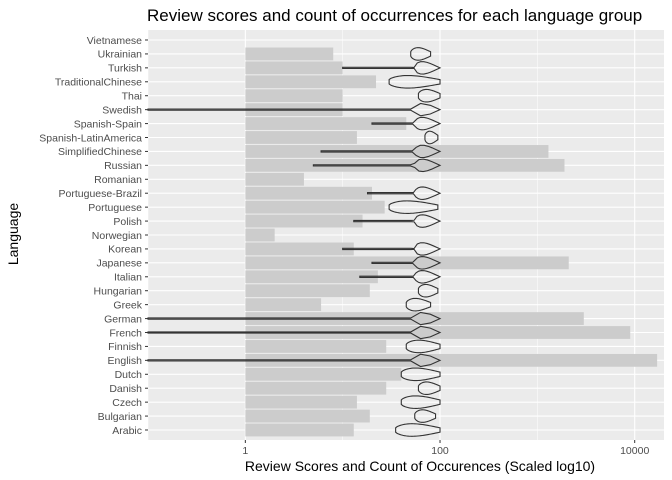 The image size is (672, 480). Describe the element at coordinates (119, 264) in the screenshot. I see `y-tick-label: Japanese` at that location.